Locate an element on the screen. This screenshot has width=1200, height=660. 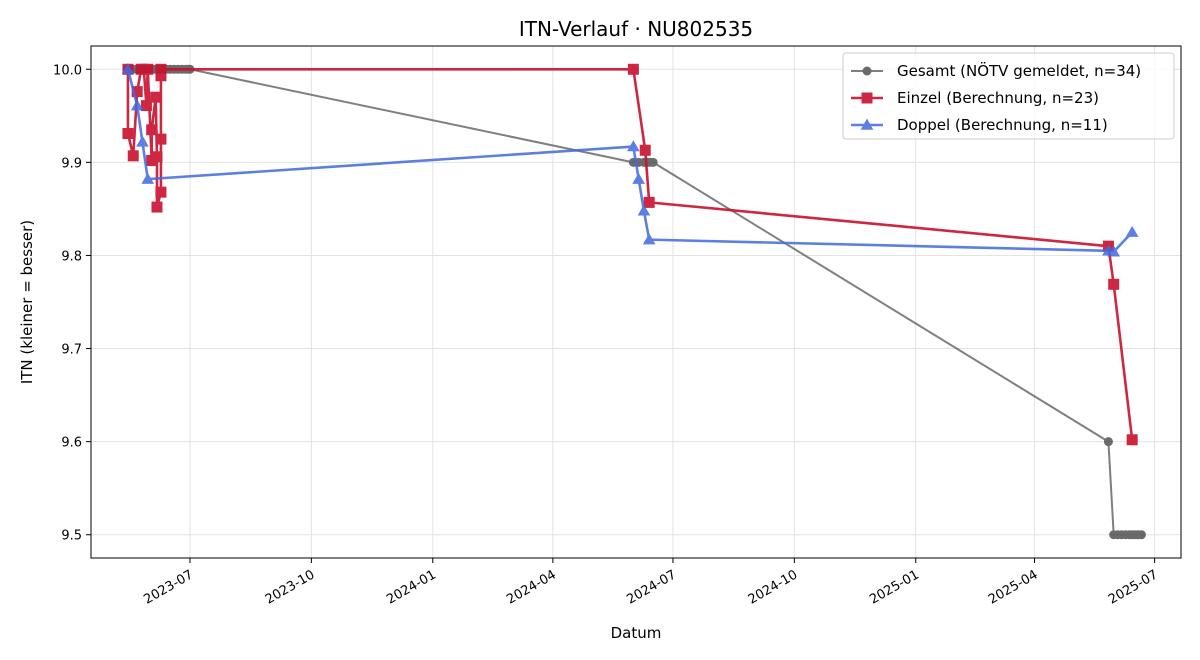
y-tick-label: 9.5 is located at coordinates (71, 536).